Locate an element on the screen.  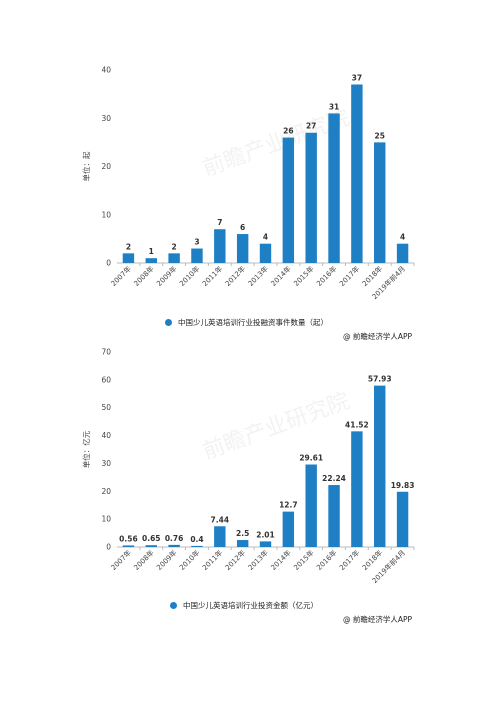
chart-2-category-label-2: 2009年 is located at coordinates (167, 560).